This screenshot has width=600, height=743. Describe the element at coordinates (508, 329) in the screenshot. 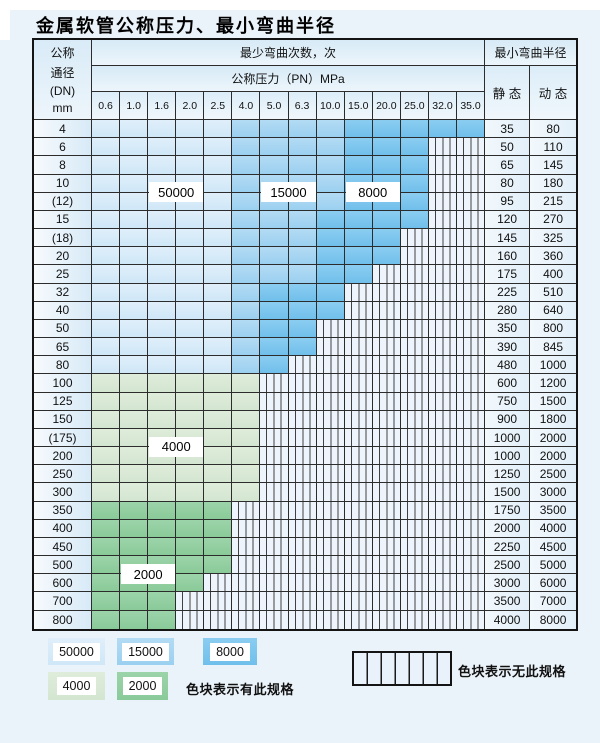

I see `static-radius-cell: 350` at that location.